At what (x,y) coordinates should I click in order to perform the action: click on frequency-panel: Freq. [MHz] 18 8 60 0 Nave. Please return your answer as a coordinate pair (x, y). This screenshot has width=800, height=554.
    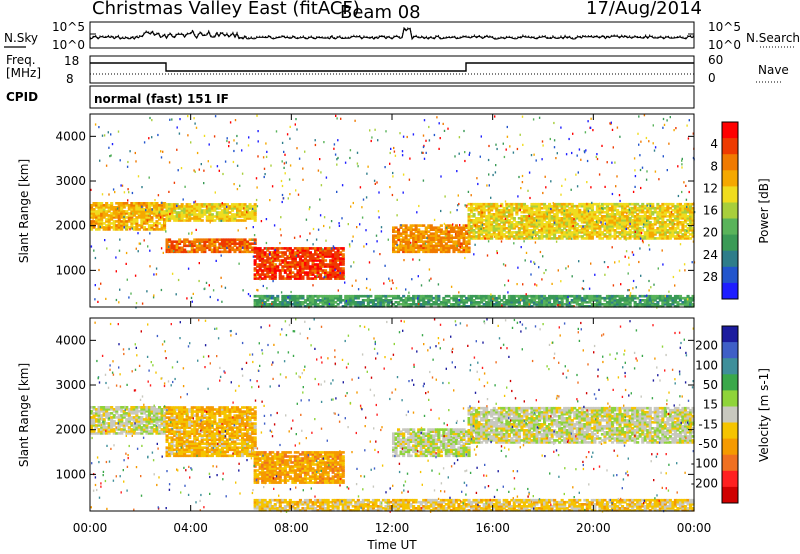
    Looking at the image, I should click on (397, 69).